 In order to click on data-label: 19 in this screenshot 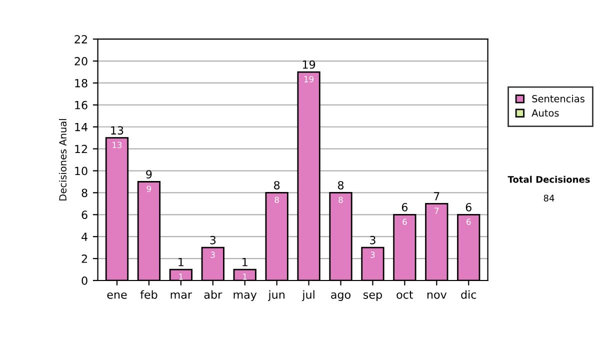, I will do `click(309, 79)`.